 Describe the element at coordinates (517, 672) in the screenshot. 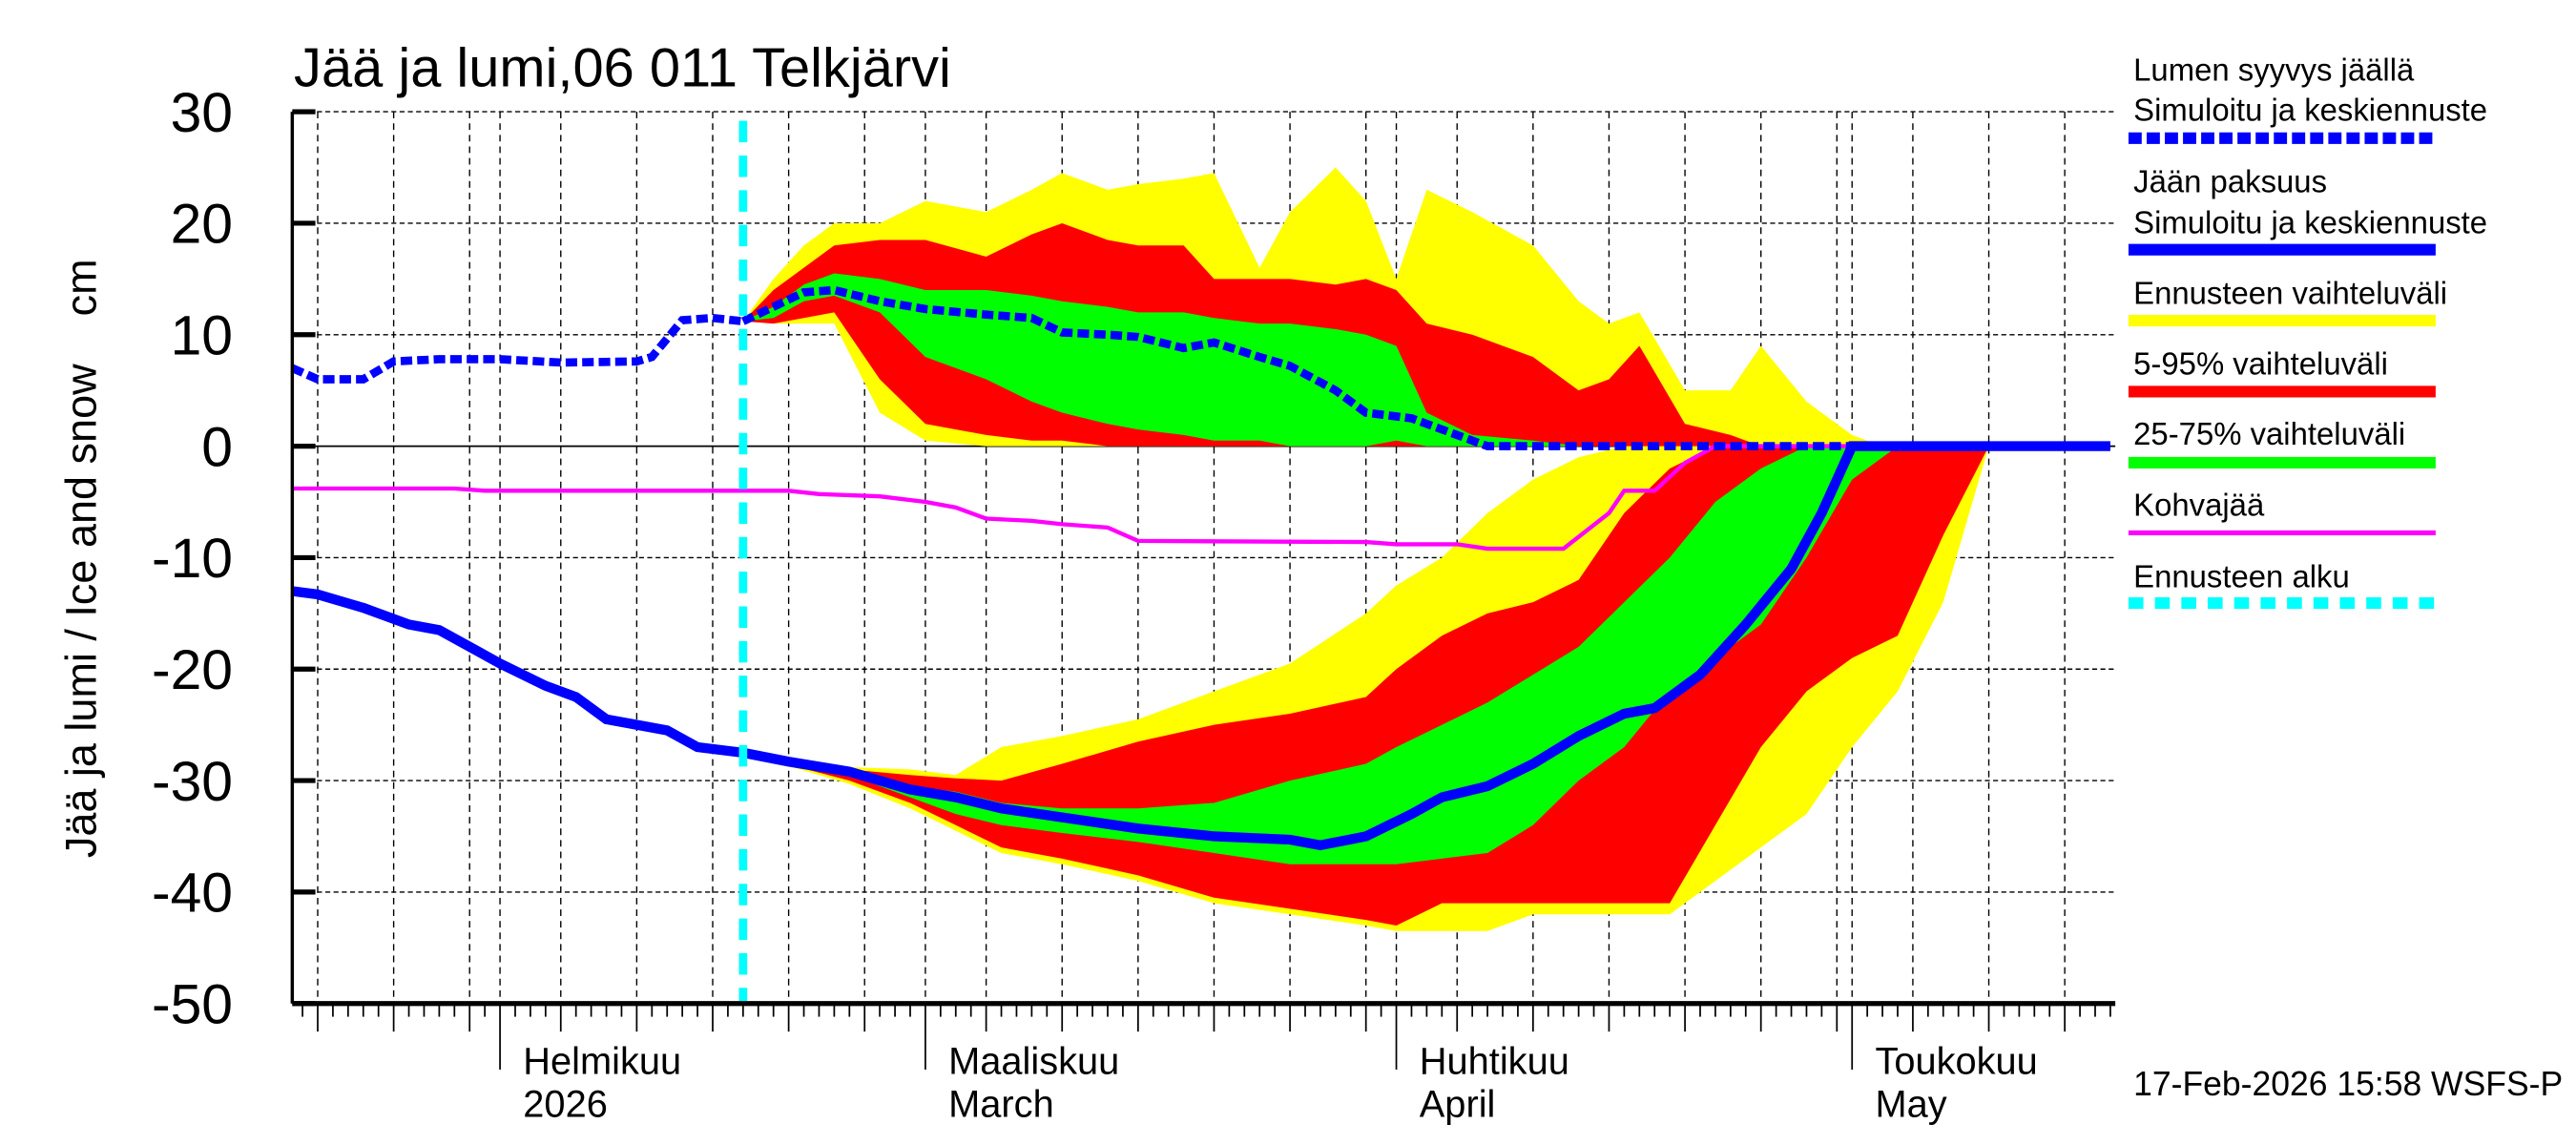

I see `ice-observed-line` at that location.